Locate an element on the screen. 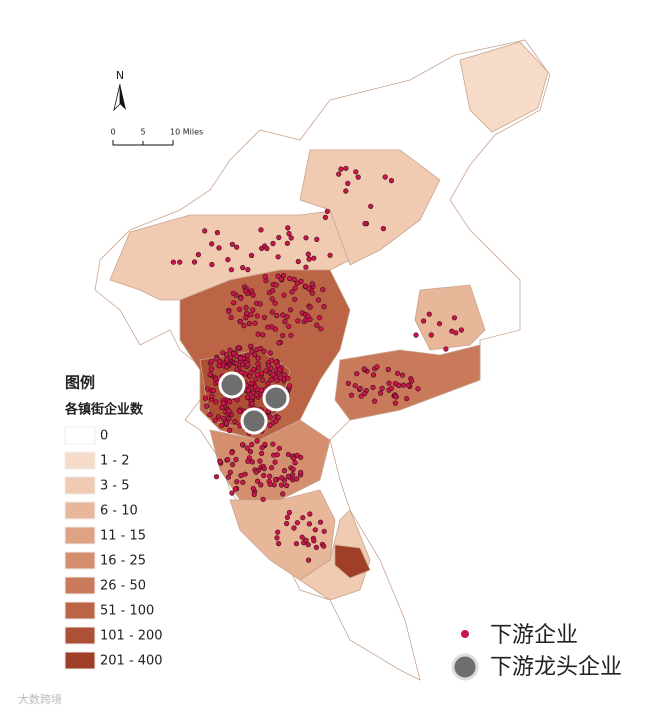  legend-label: 26 - 50 is located at coordinates (123, 586).